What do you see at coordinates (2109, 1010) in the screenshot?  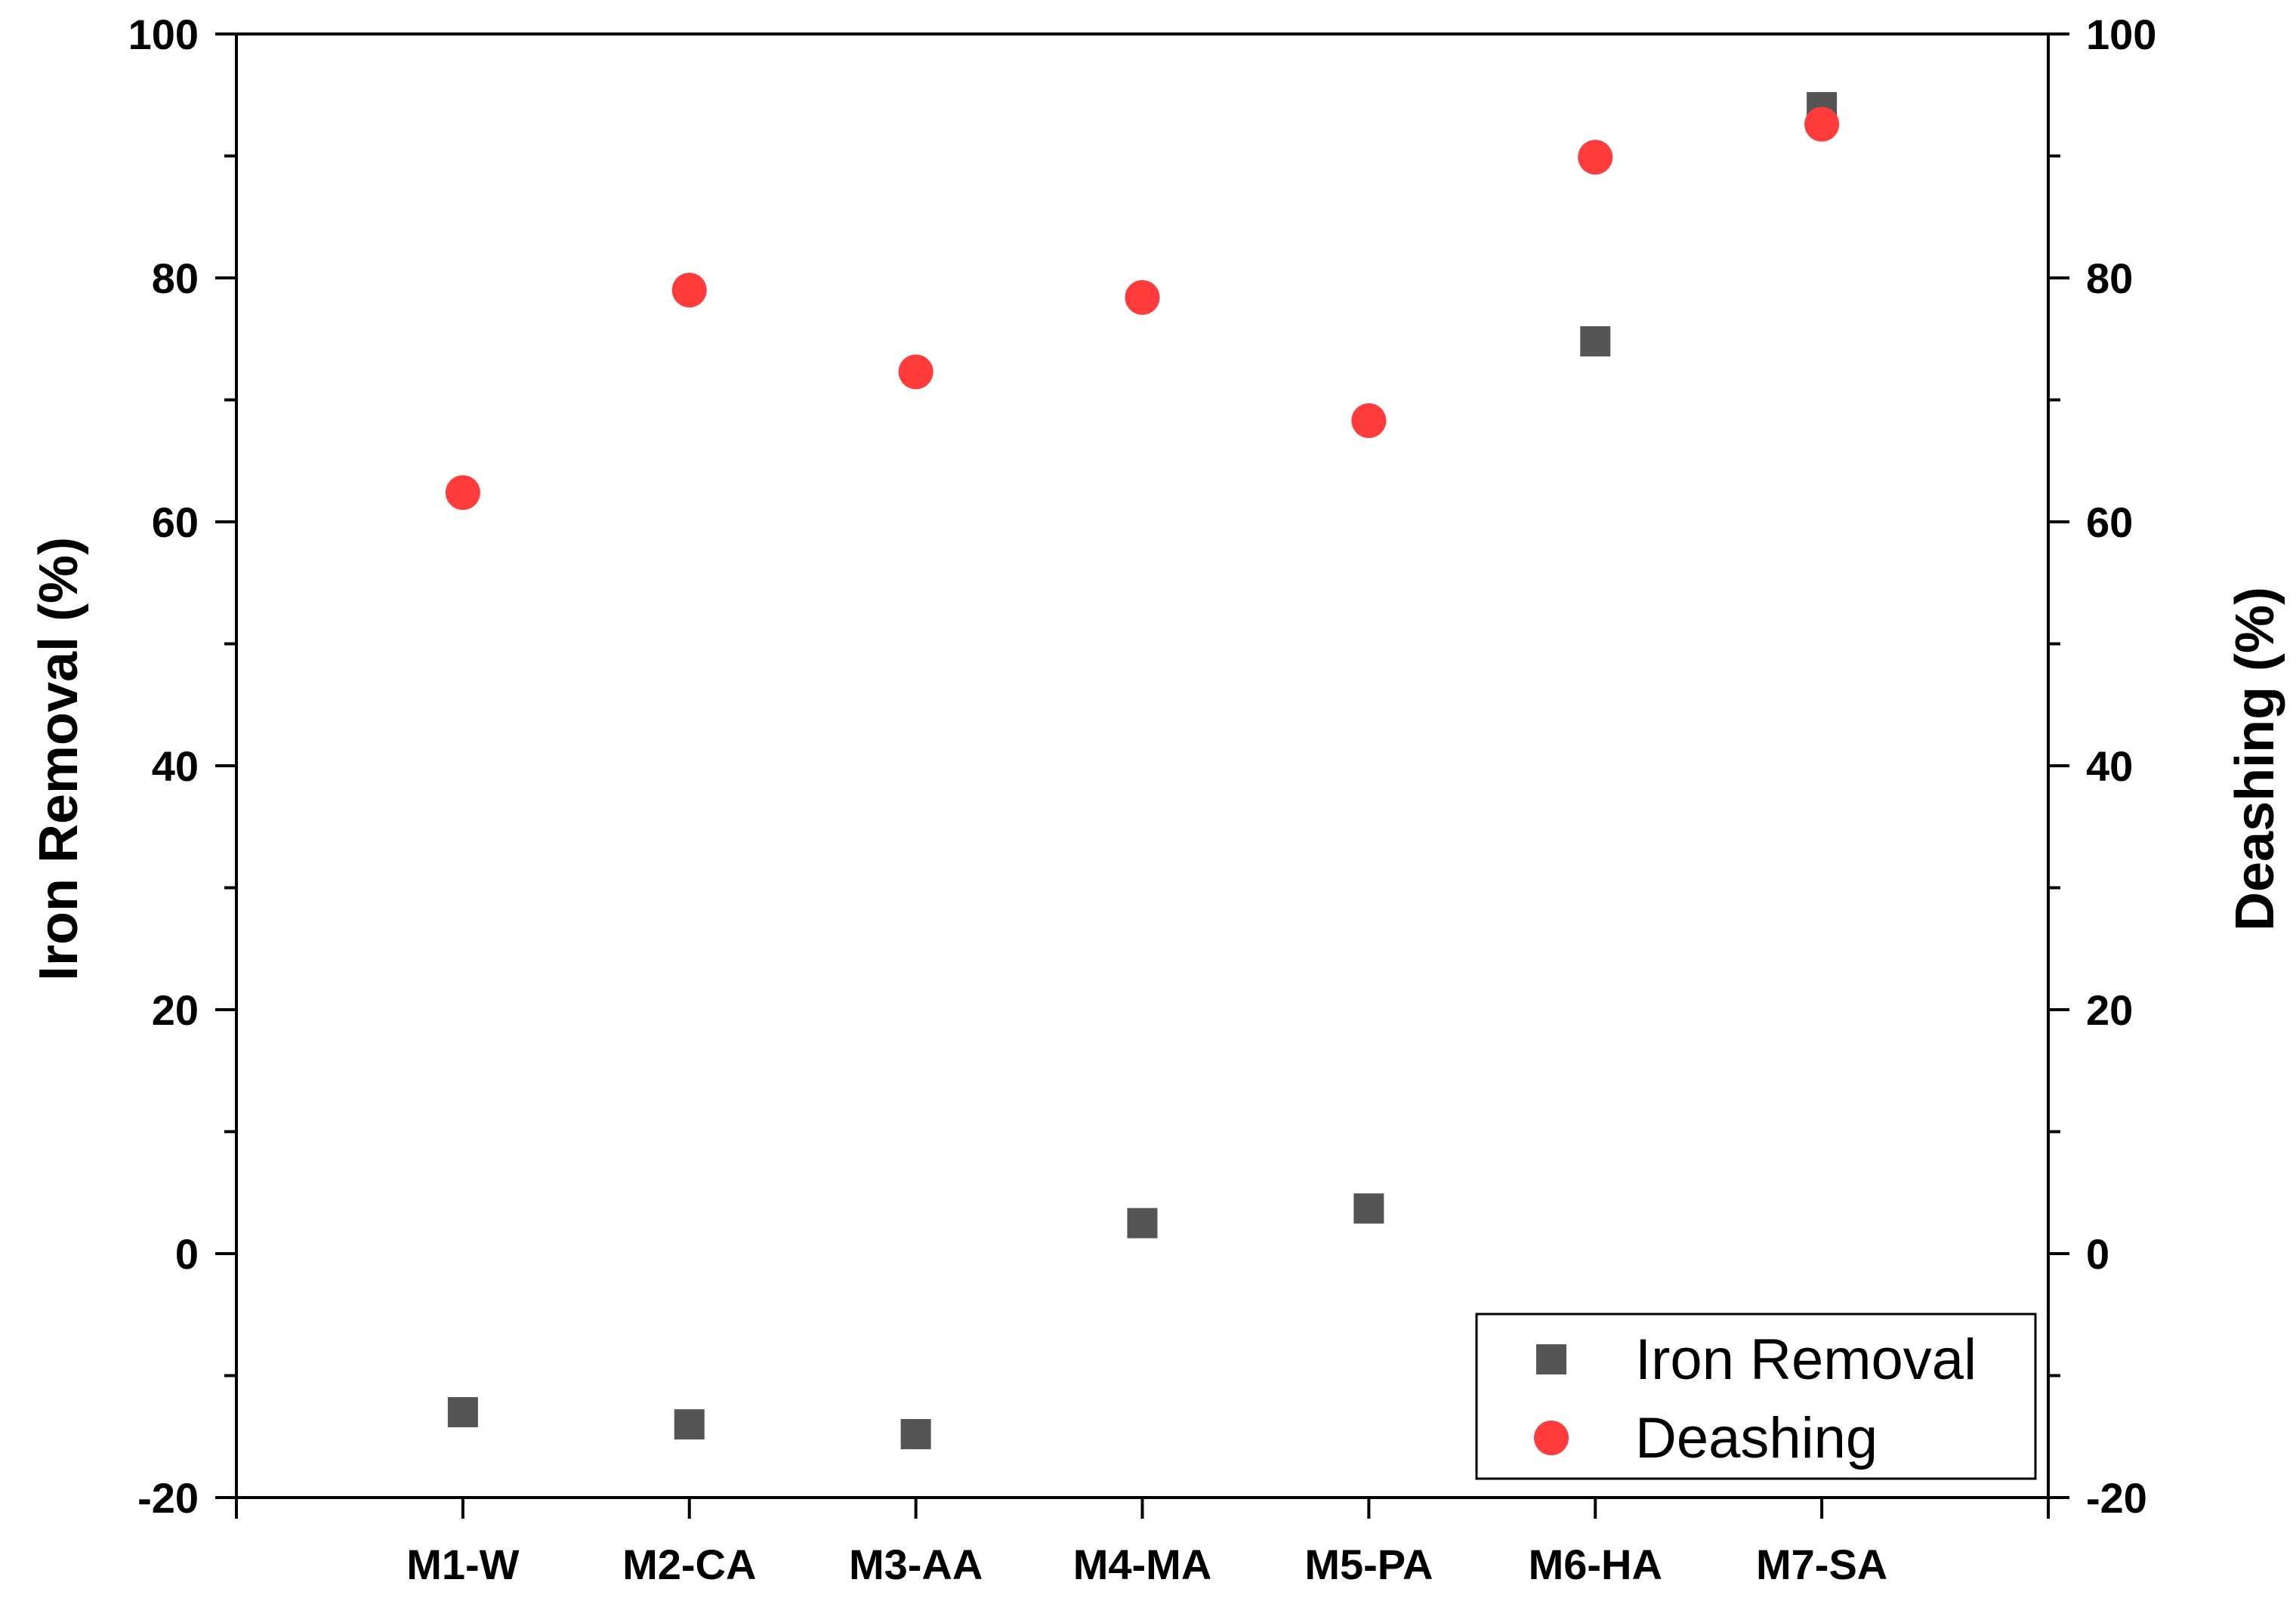 I see `right-tick-label: 20` at bounding box center [2109, 1010].